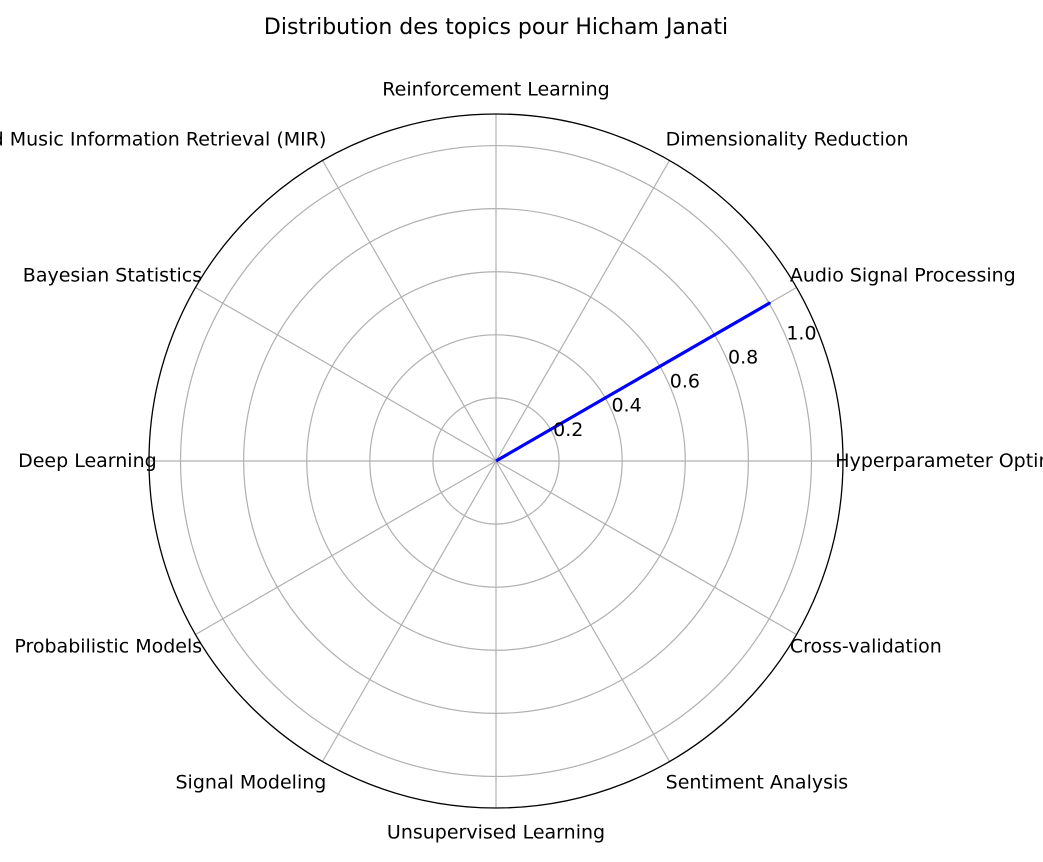 This screenshot has width=1043, height=862. Describe the element at coordinates (496, 832) in the screenshot. I see `category-label-9: Unsupervised Learning` at that location.